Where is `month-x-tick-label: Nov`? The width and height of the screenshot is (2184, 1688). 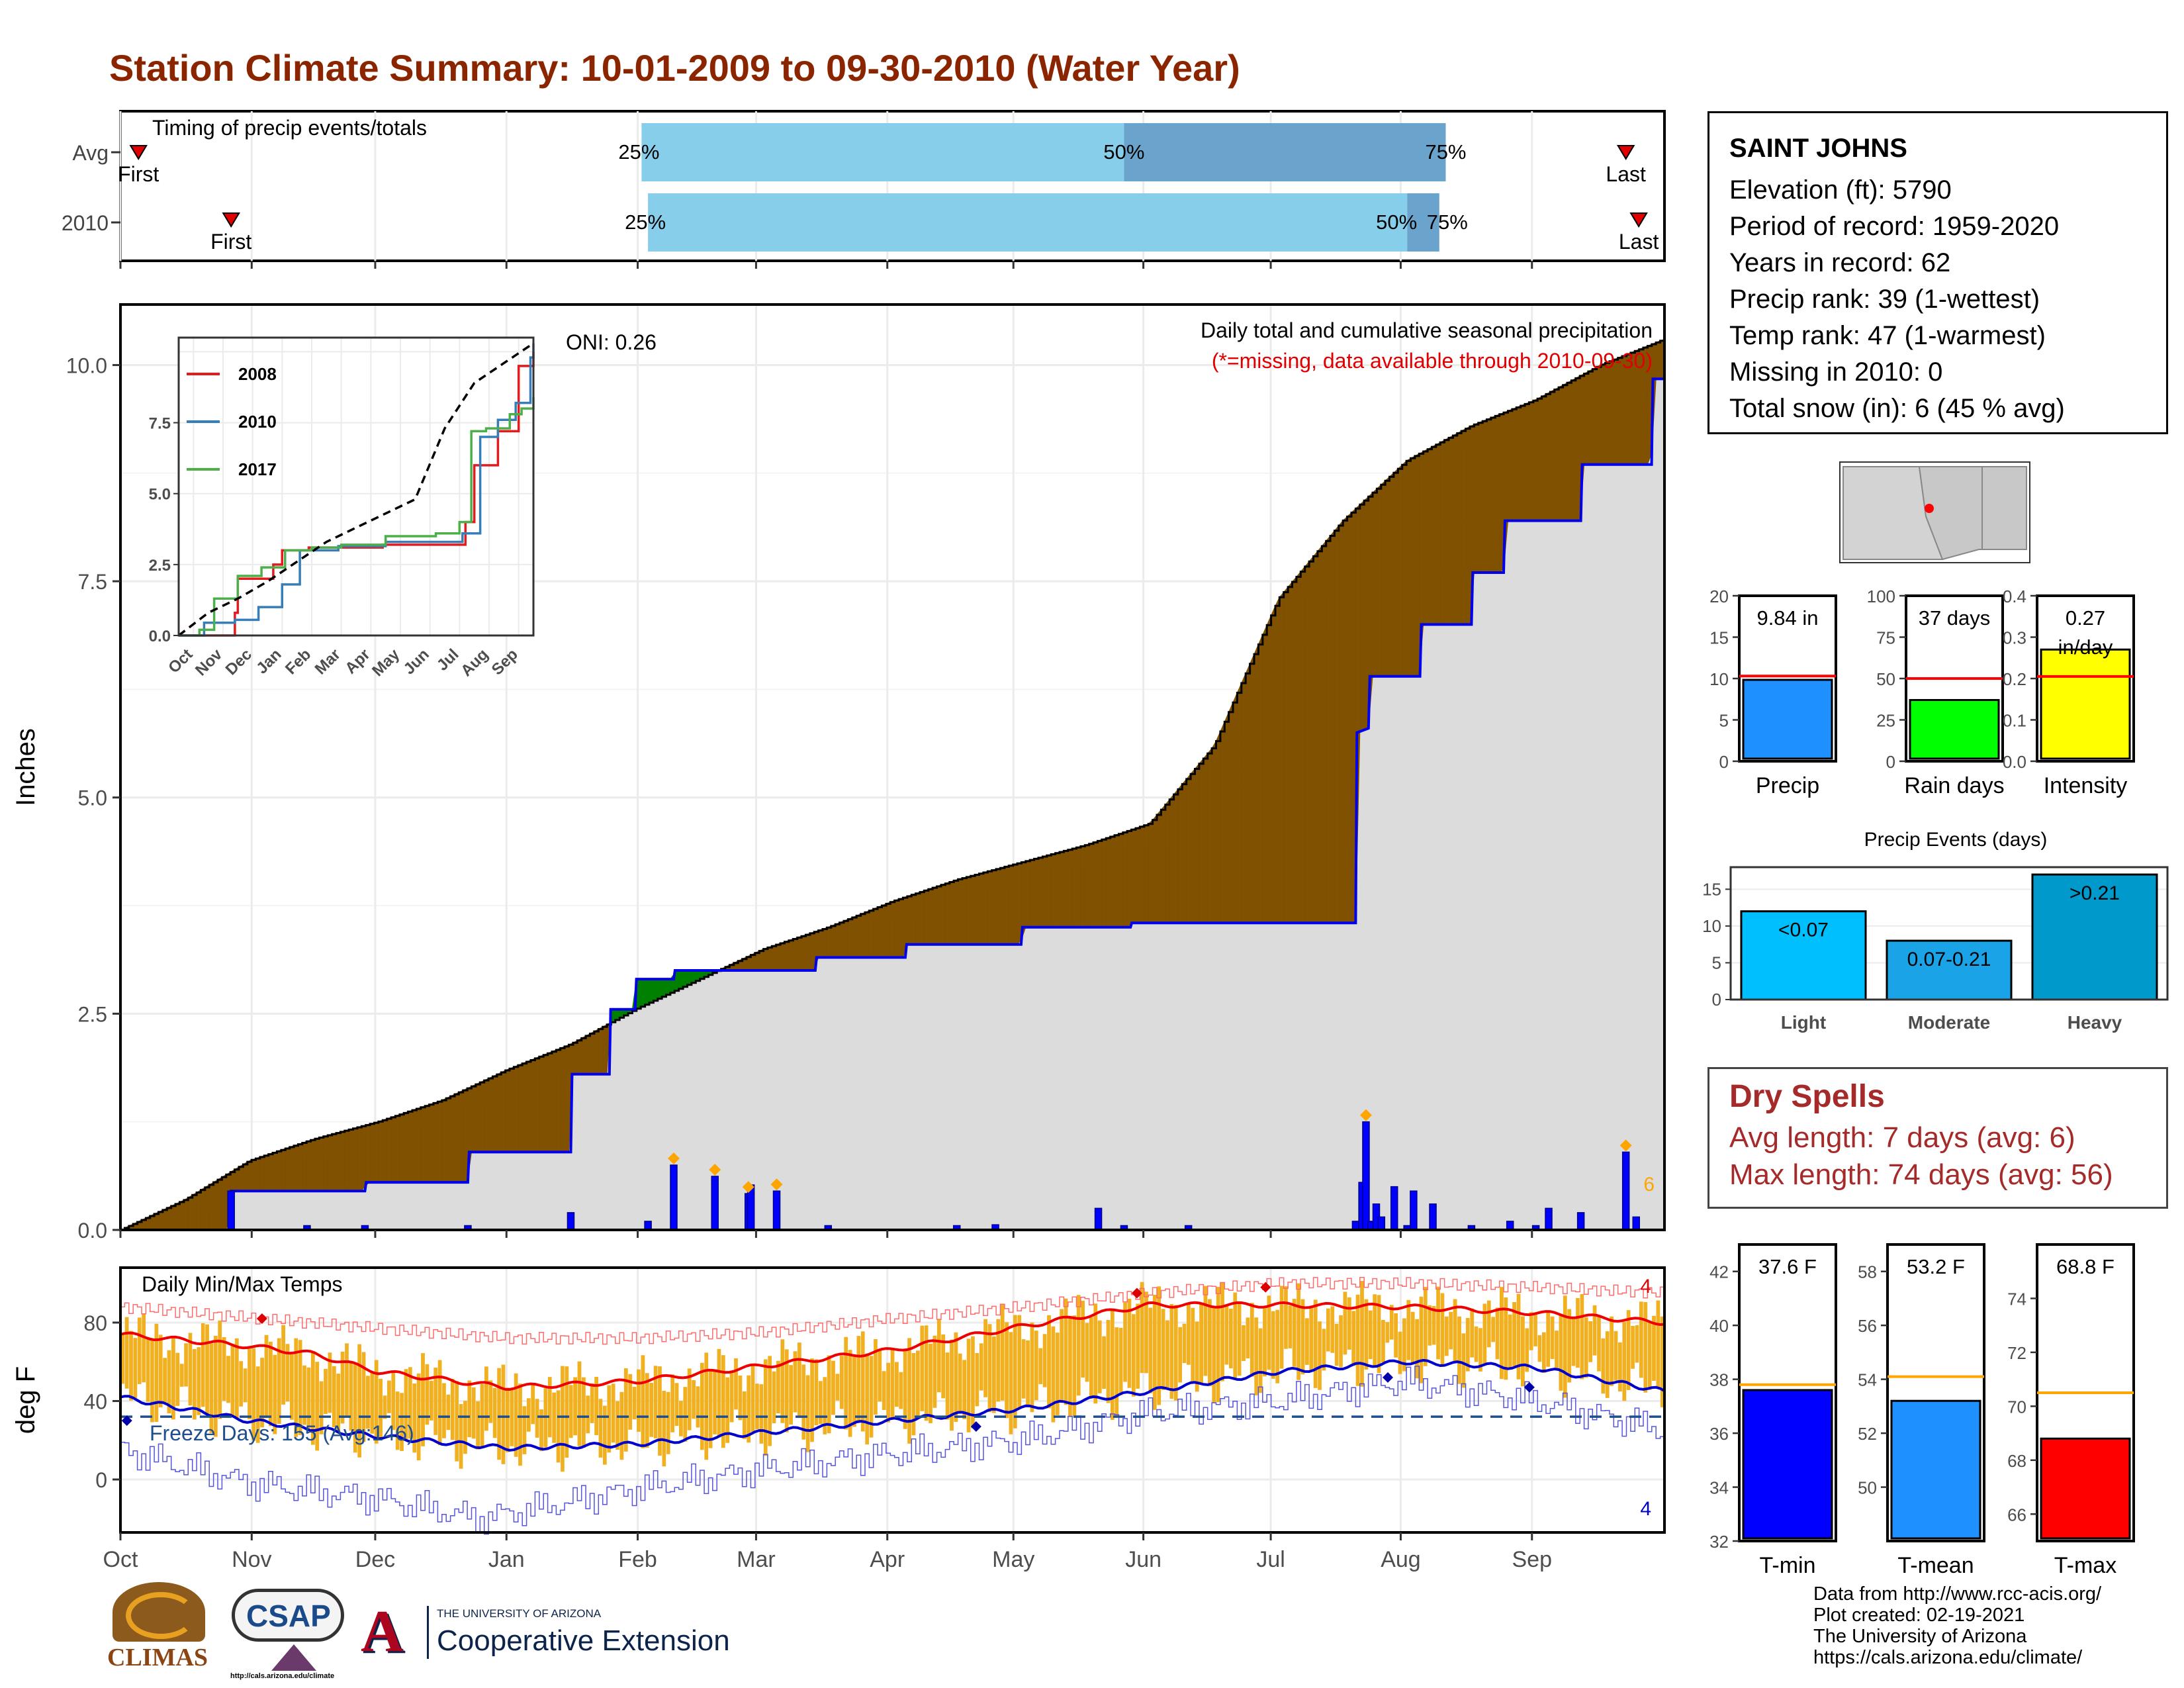 month-x-tick-label: Nov is located at coordinates (251, 1559).